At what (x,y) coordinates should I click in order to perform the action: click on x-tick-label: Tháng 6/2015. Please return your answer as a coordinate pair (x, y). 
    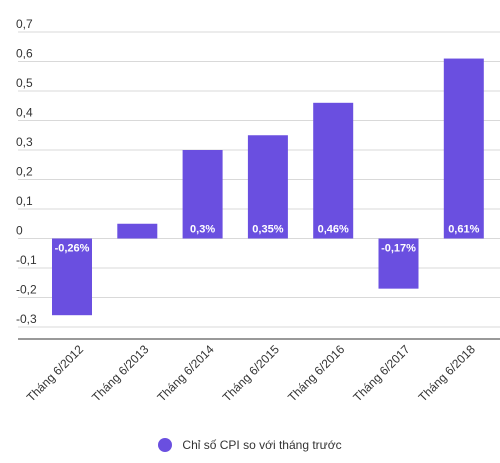
    Looking at the image, I should click on (251, 373).